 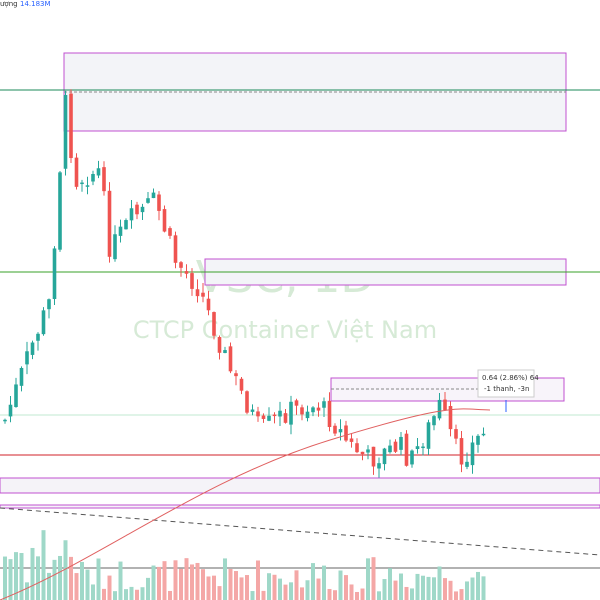 What do you see at coordinates (510, 378) in the screenshot?
I see `measure-text: 0.64 (2.86%) 64` at bounding box center [510, 378].